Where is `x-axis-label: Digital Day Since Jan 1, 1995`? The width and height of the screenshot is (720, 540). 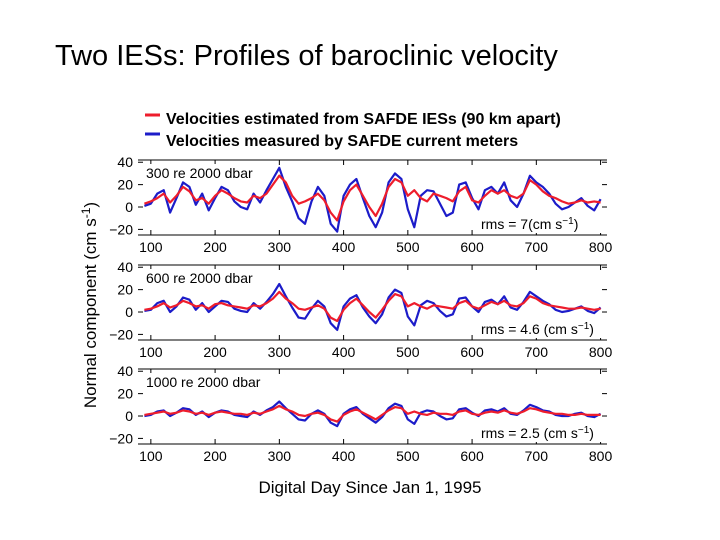 x-axis-label: Digital Day Since Jan 1, 1995 is located at coordinates (369, 487).